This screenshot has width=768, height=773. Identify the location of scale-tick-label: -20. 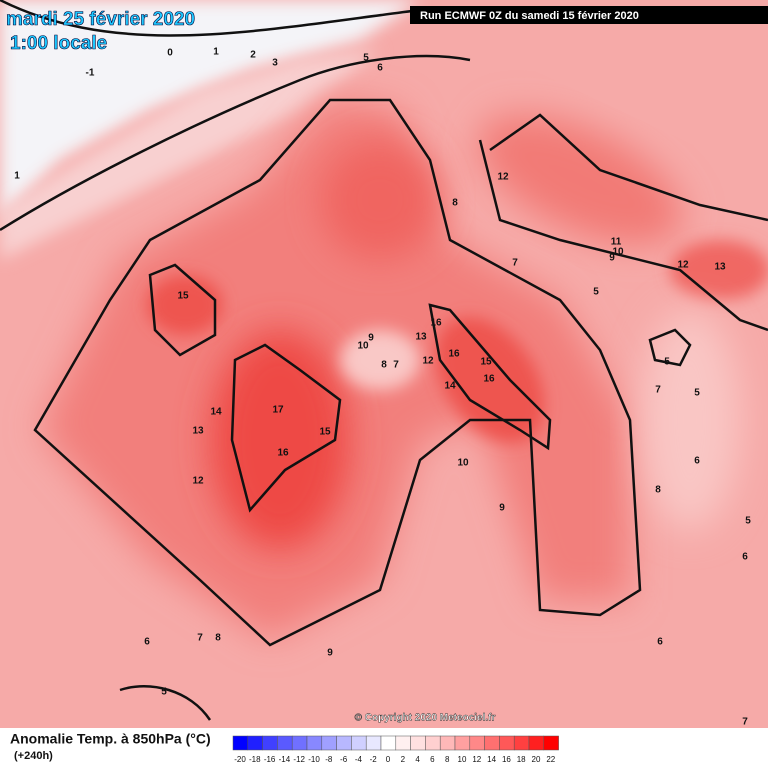
(240, 759).